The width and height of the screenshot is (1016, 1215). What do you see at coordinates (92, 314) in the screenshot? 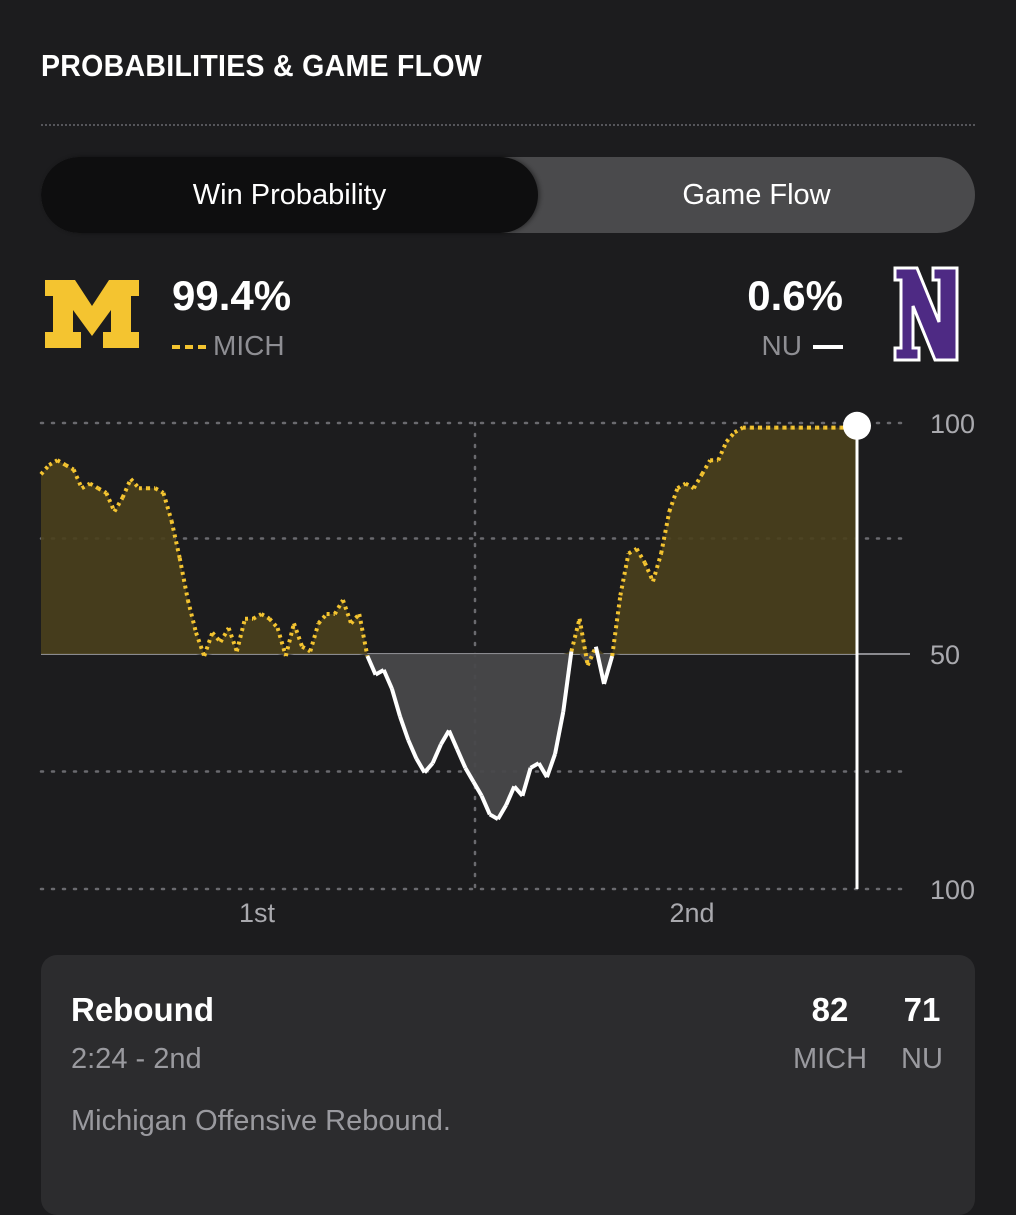
I see `michigan-block-m-logo` at bounding box center [92, 314].